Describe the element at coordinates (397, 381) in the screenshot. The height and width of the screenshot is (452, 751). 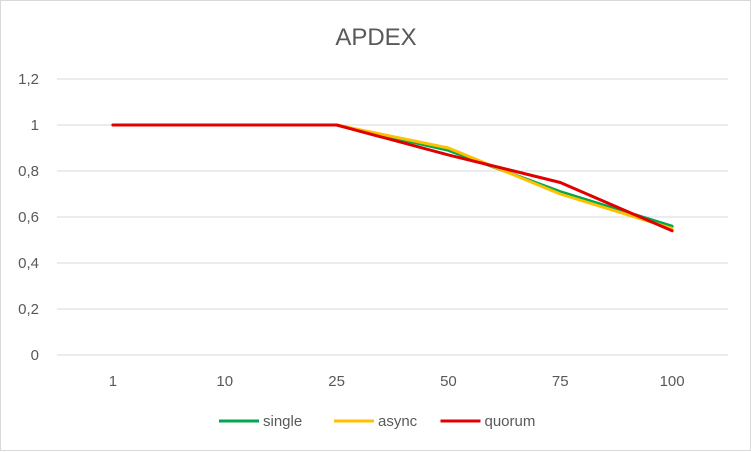
I see `x-axis-ticks: 1 10 25 50 75 100` at that location.